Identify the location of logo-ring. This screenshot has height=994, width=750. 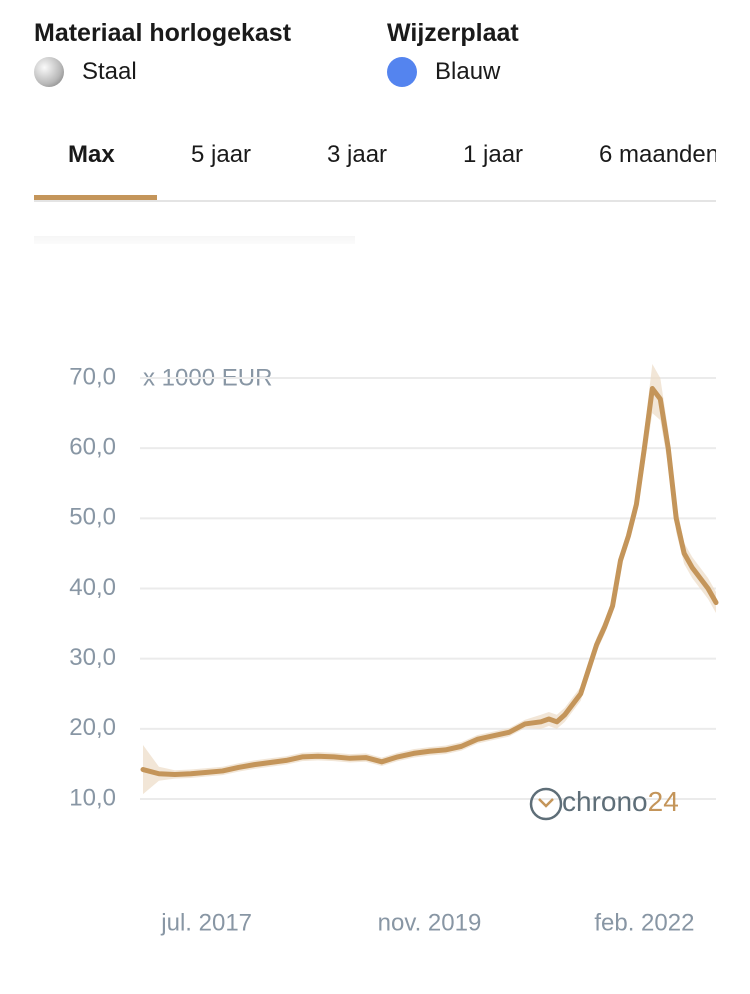
(546, 804).